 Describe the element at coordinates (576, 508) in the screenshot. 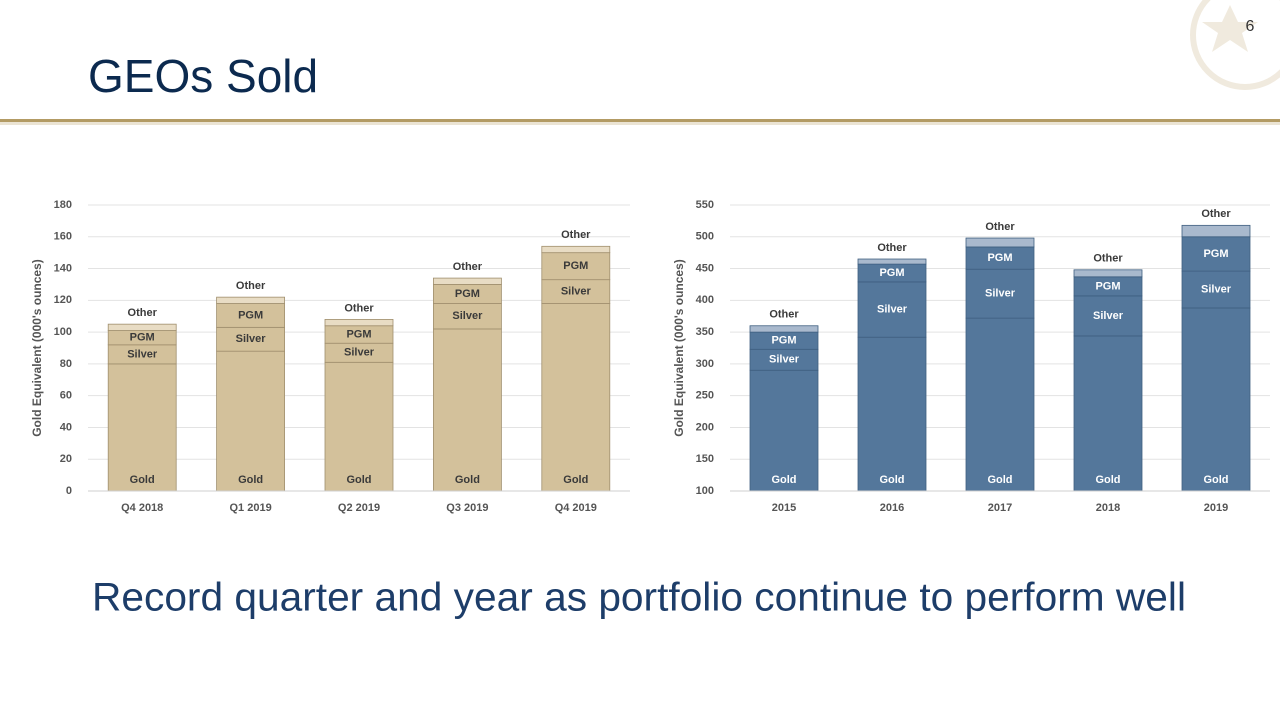

I see `x-tick-label: Q4 2019` at that location.